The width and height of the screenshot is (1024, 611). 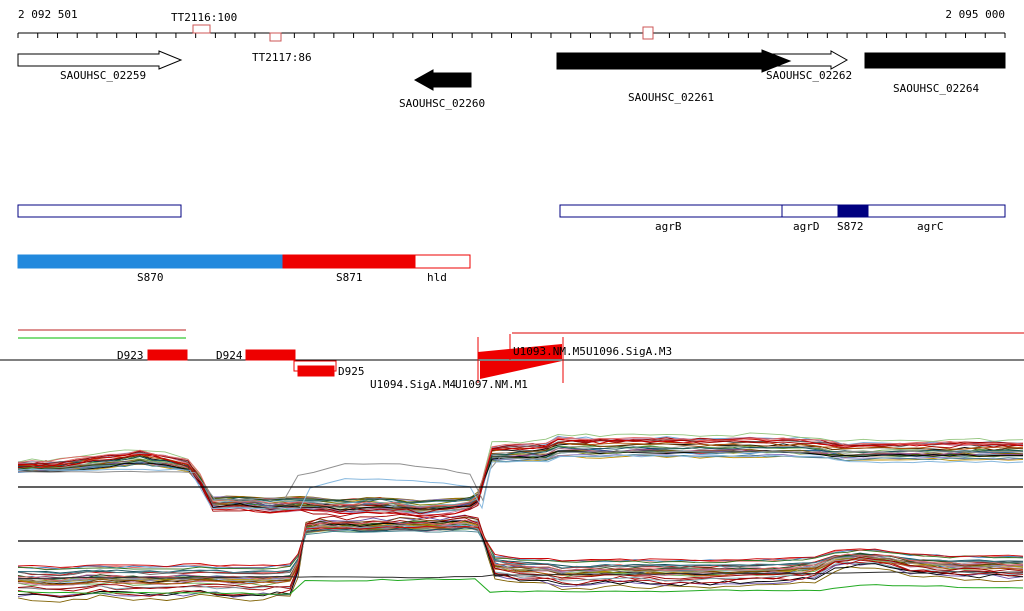 I want to click on ruler-start-label: 2 092 501, so click(x=48, y=14).